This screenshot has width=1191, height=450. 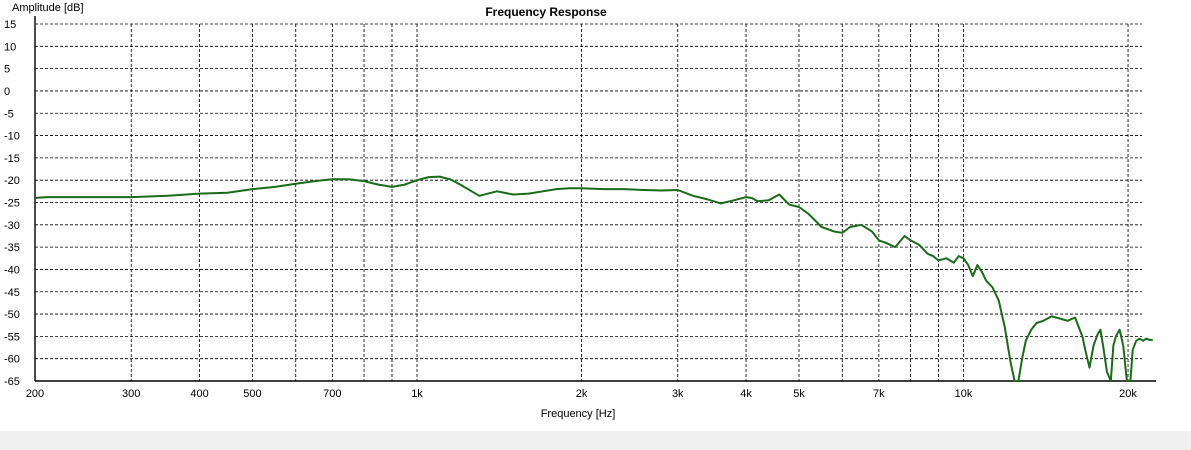 What do you see at coordinates (12, 137) in the screenshot?
I see `y-tick-label: -10` at bounding box center [12, 137].